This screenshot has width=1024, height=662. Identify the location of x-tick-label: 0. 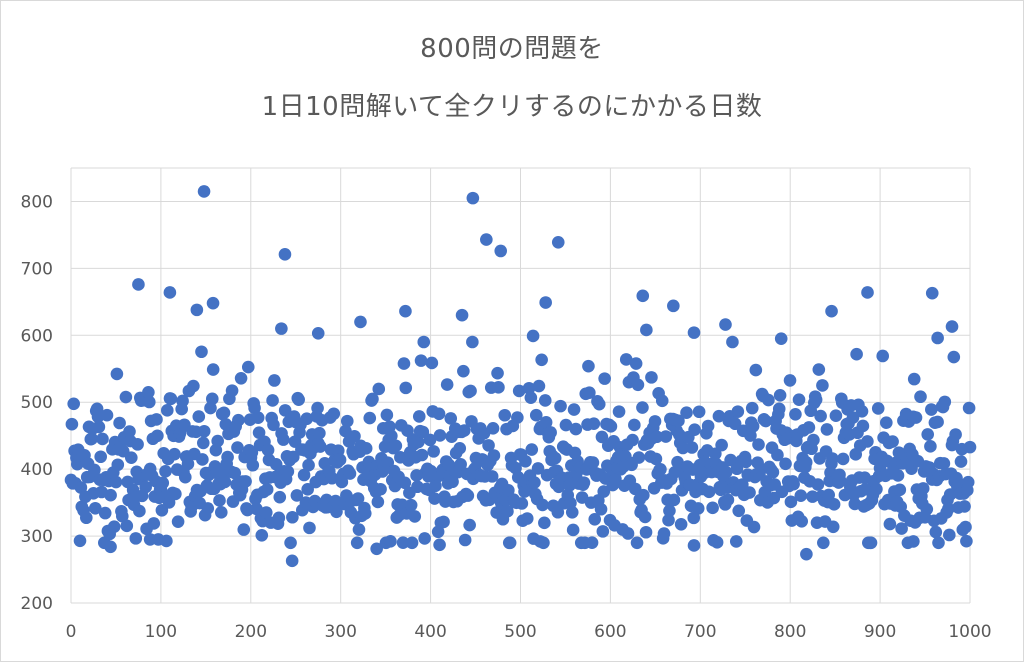
(71, 632).